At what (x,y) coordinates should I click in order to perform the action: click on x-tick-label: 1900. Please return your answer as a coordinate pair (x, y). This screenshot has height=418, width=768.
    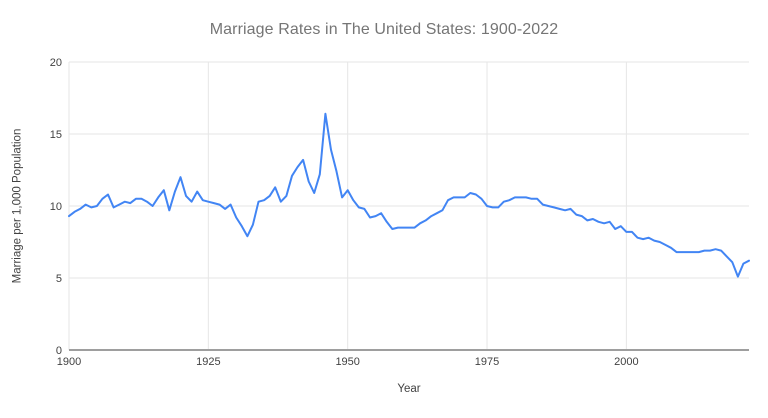
    Looking at the image, I should click on (69, 362).